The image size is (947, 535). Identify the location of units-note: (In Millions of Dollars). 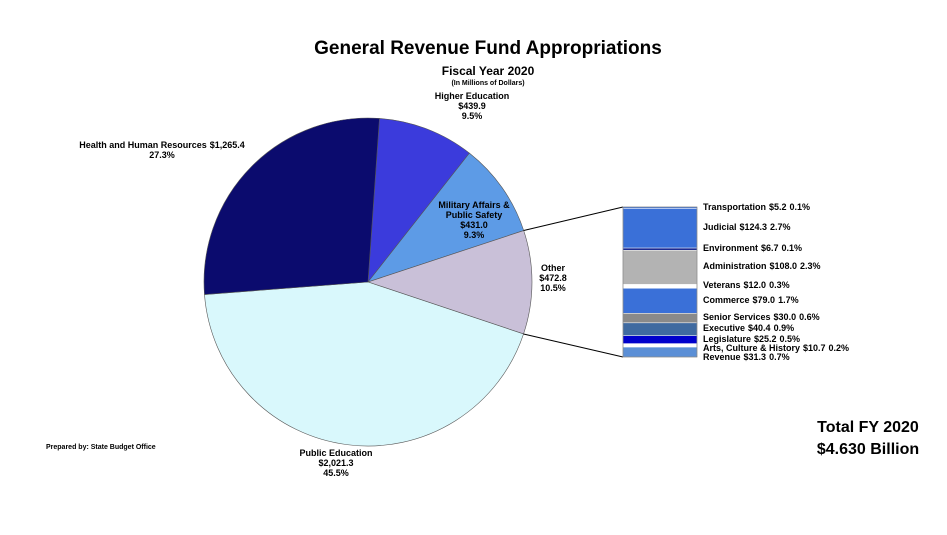
(488, 83).